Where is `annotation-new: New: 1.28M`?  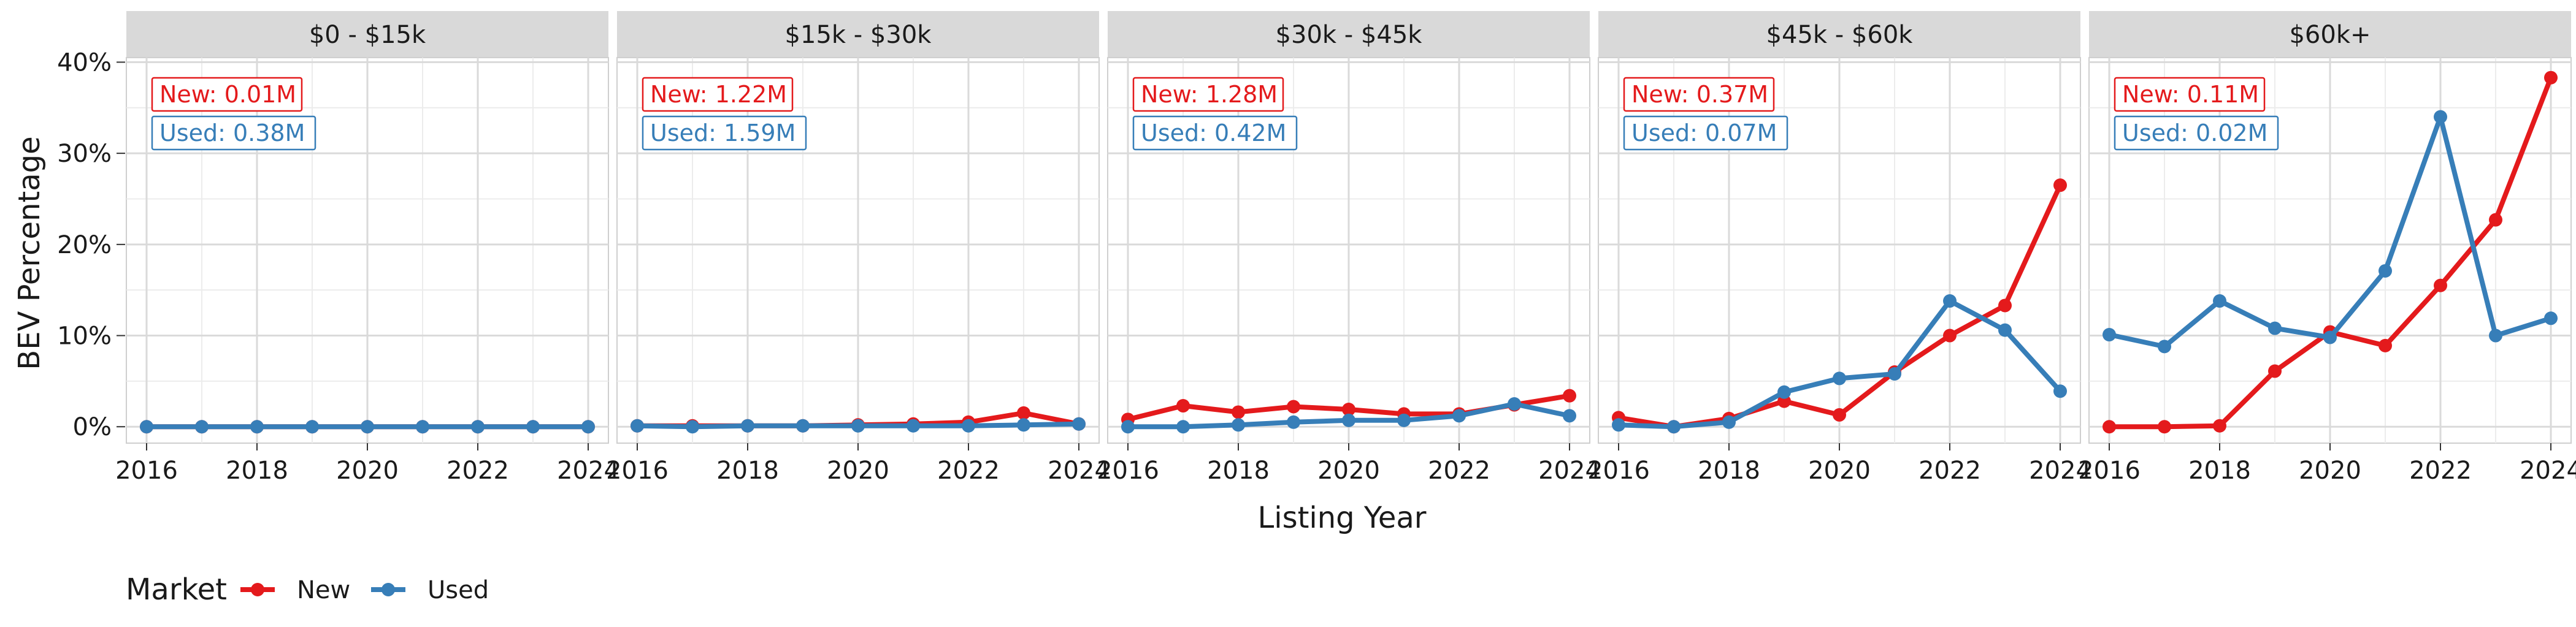 annotation-new: New: 1.28M is located at coordinates (1208, 94).